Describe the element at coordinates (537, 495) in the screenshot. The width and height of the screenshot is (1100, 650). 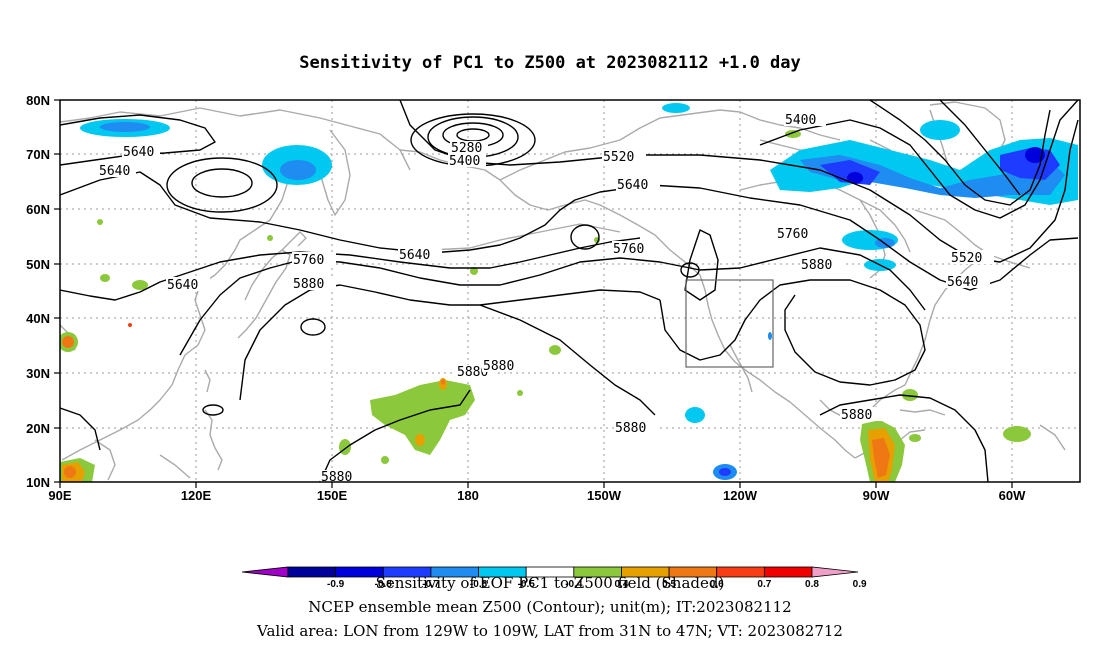
I see `longitude-labels: 90E 120E 150E 180 150W 120W 90W 60W` at that location.